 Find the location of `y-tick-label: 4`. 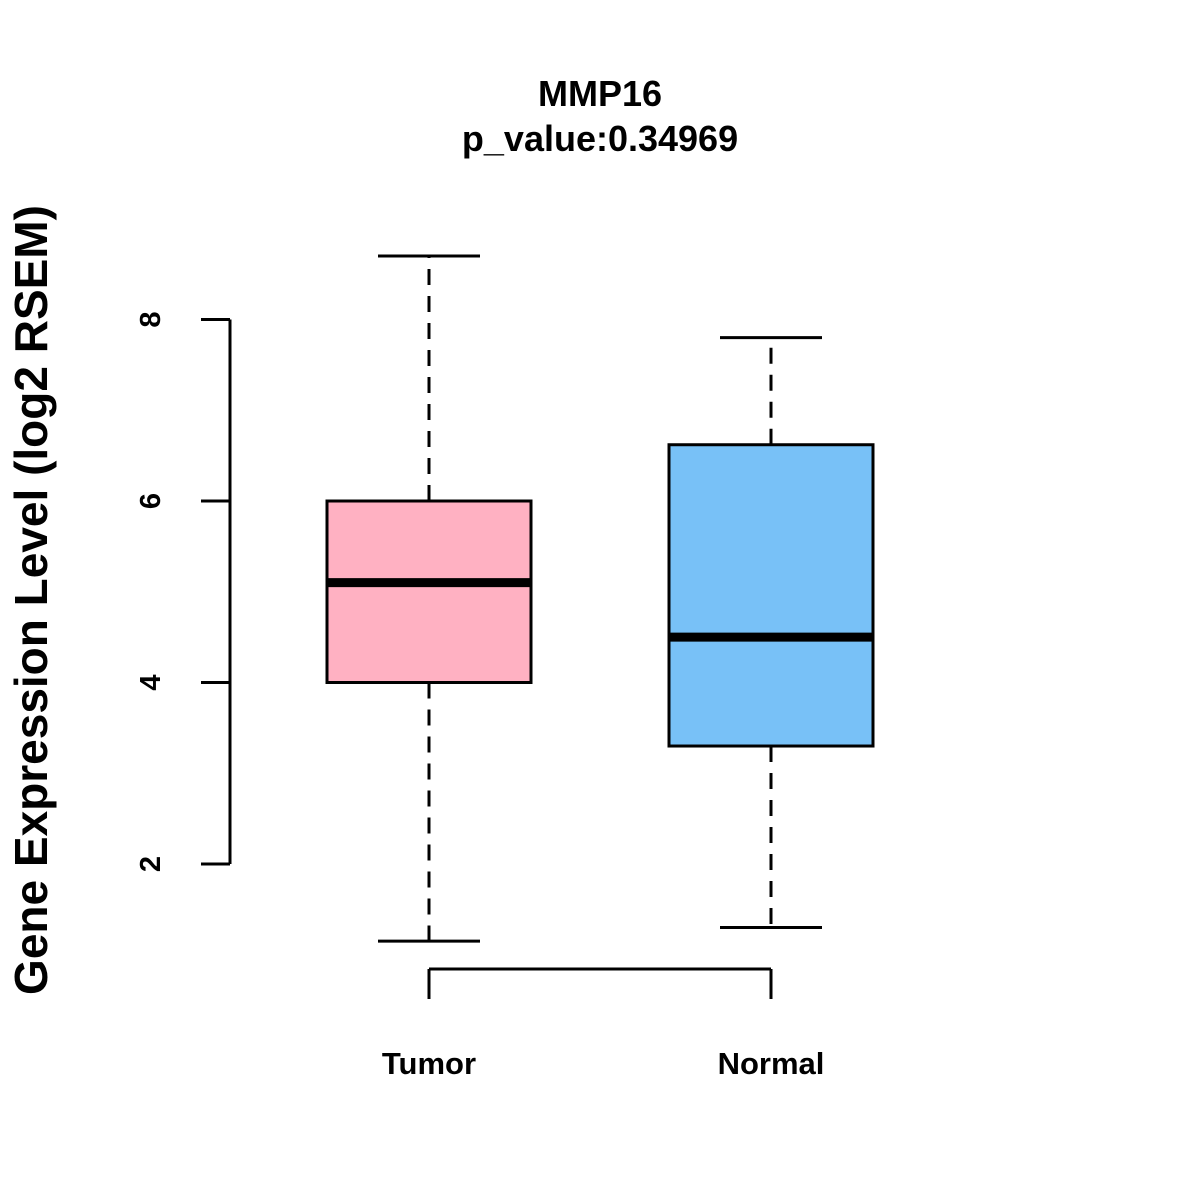

y-tick-label: 4 is located at coordinates (151, 682).